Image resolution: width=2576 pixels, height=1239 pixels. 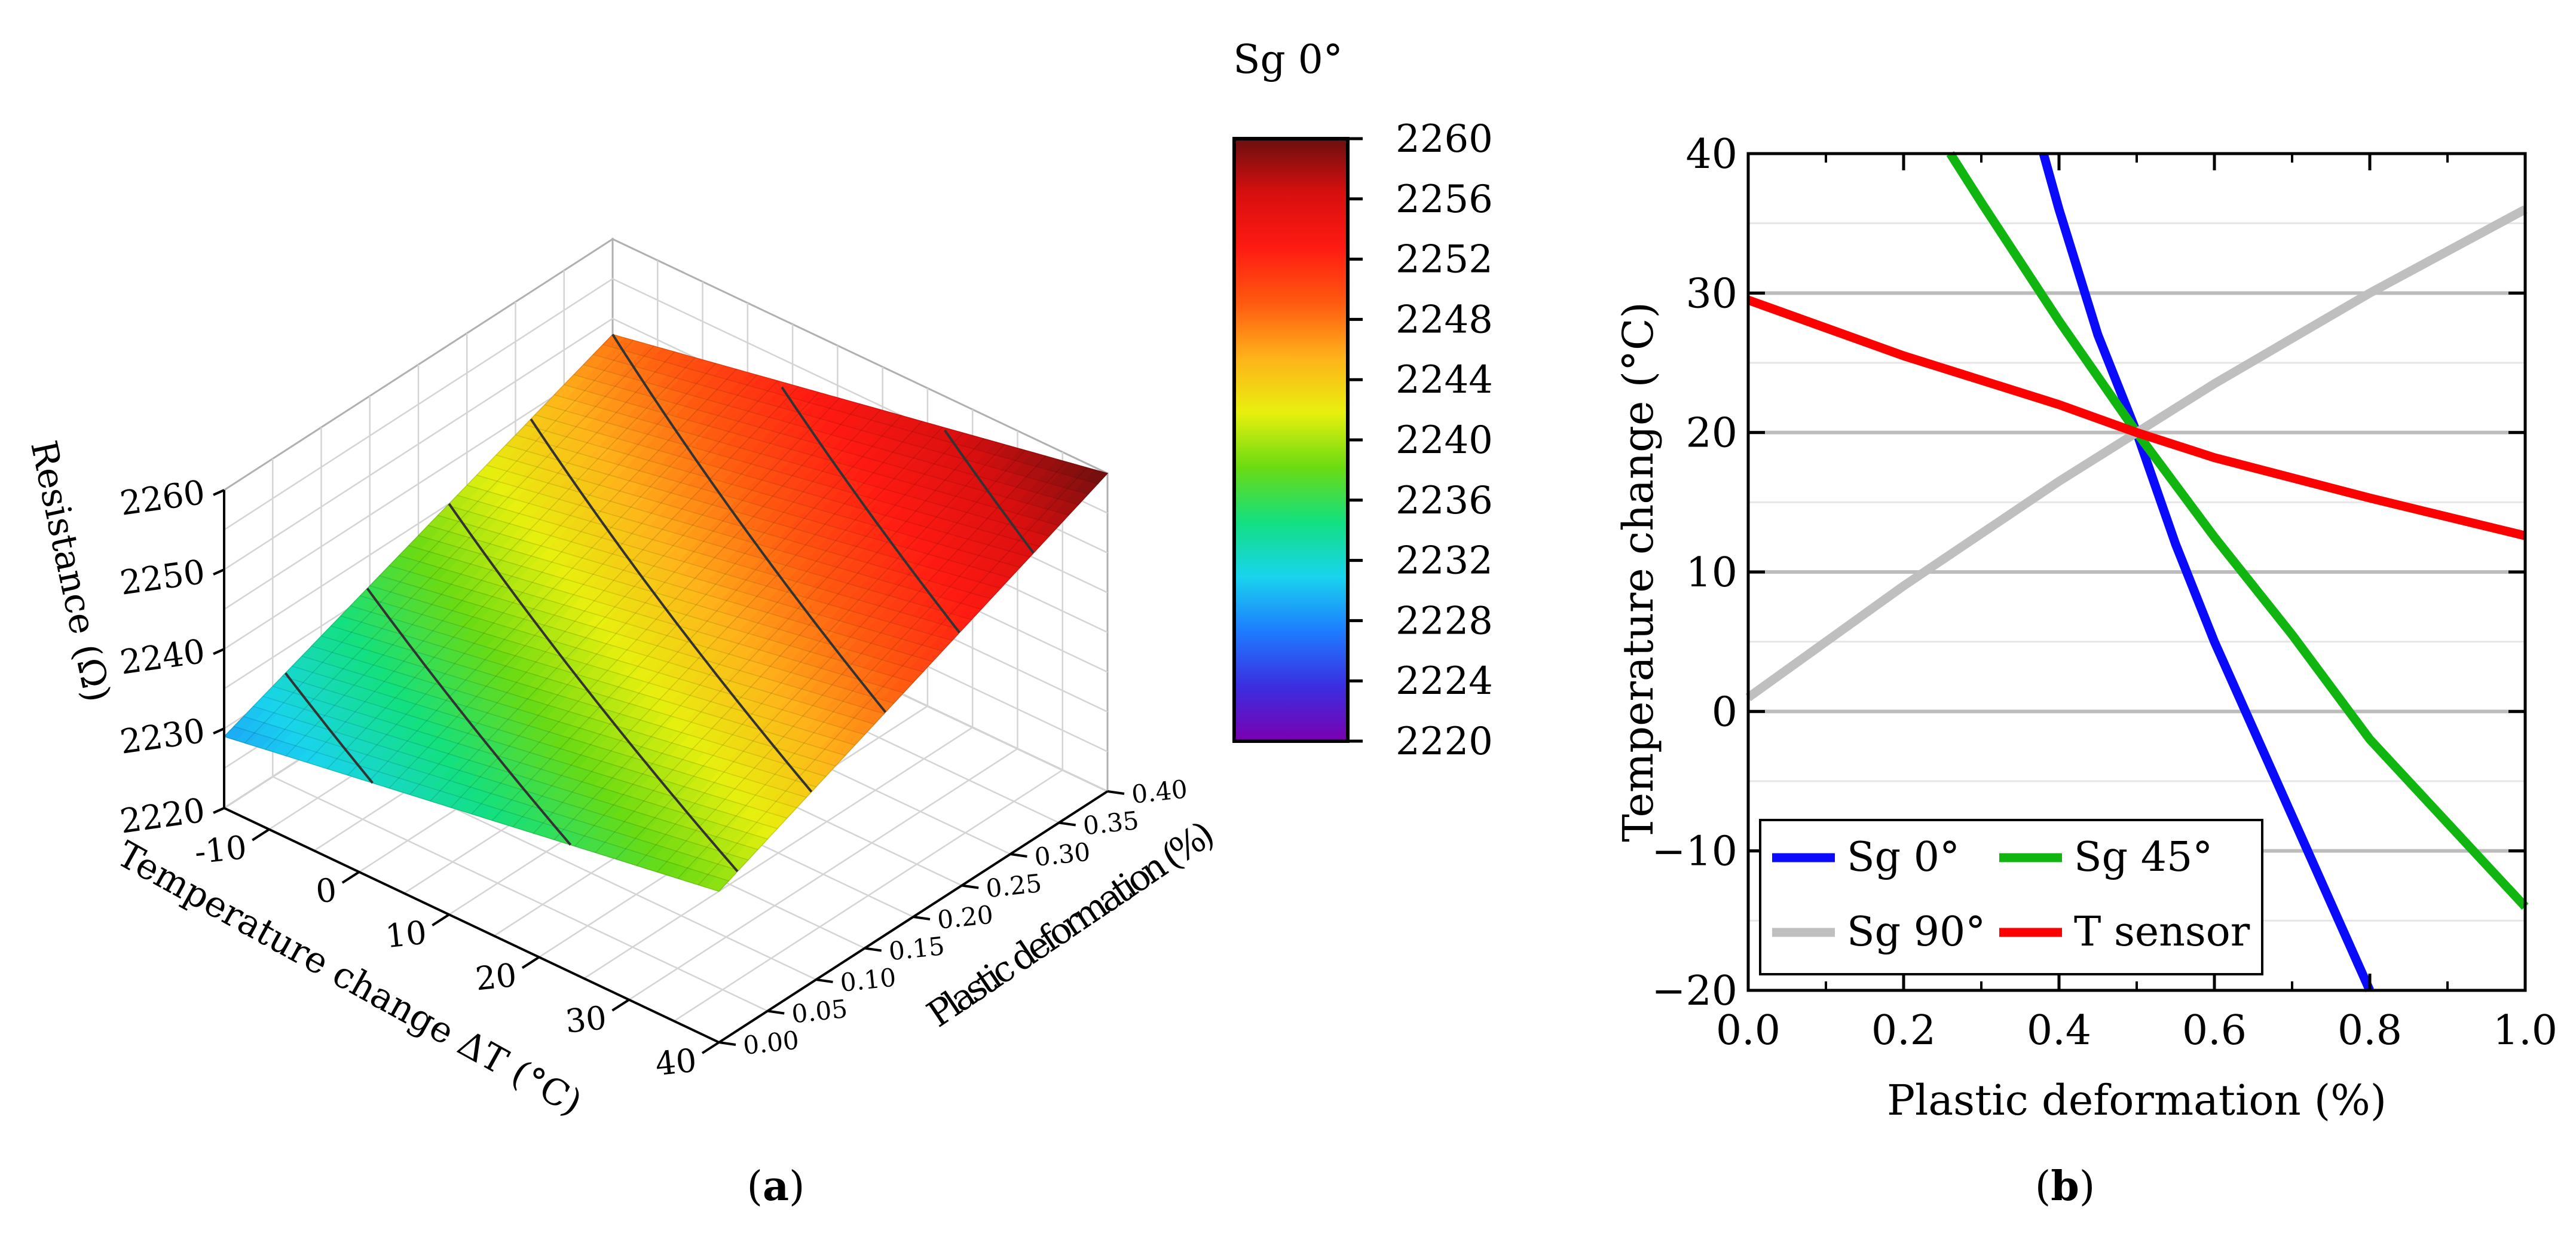 What do you see at coordinates (675, 1062) in the screenshot?
I see `temperature-tick-label: 40` at bounding box center [675, 1062].